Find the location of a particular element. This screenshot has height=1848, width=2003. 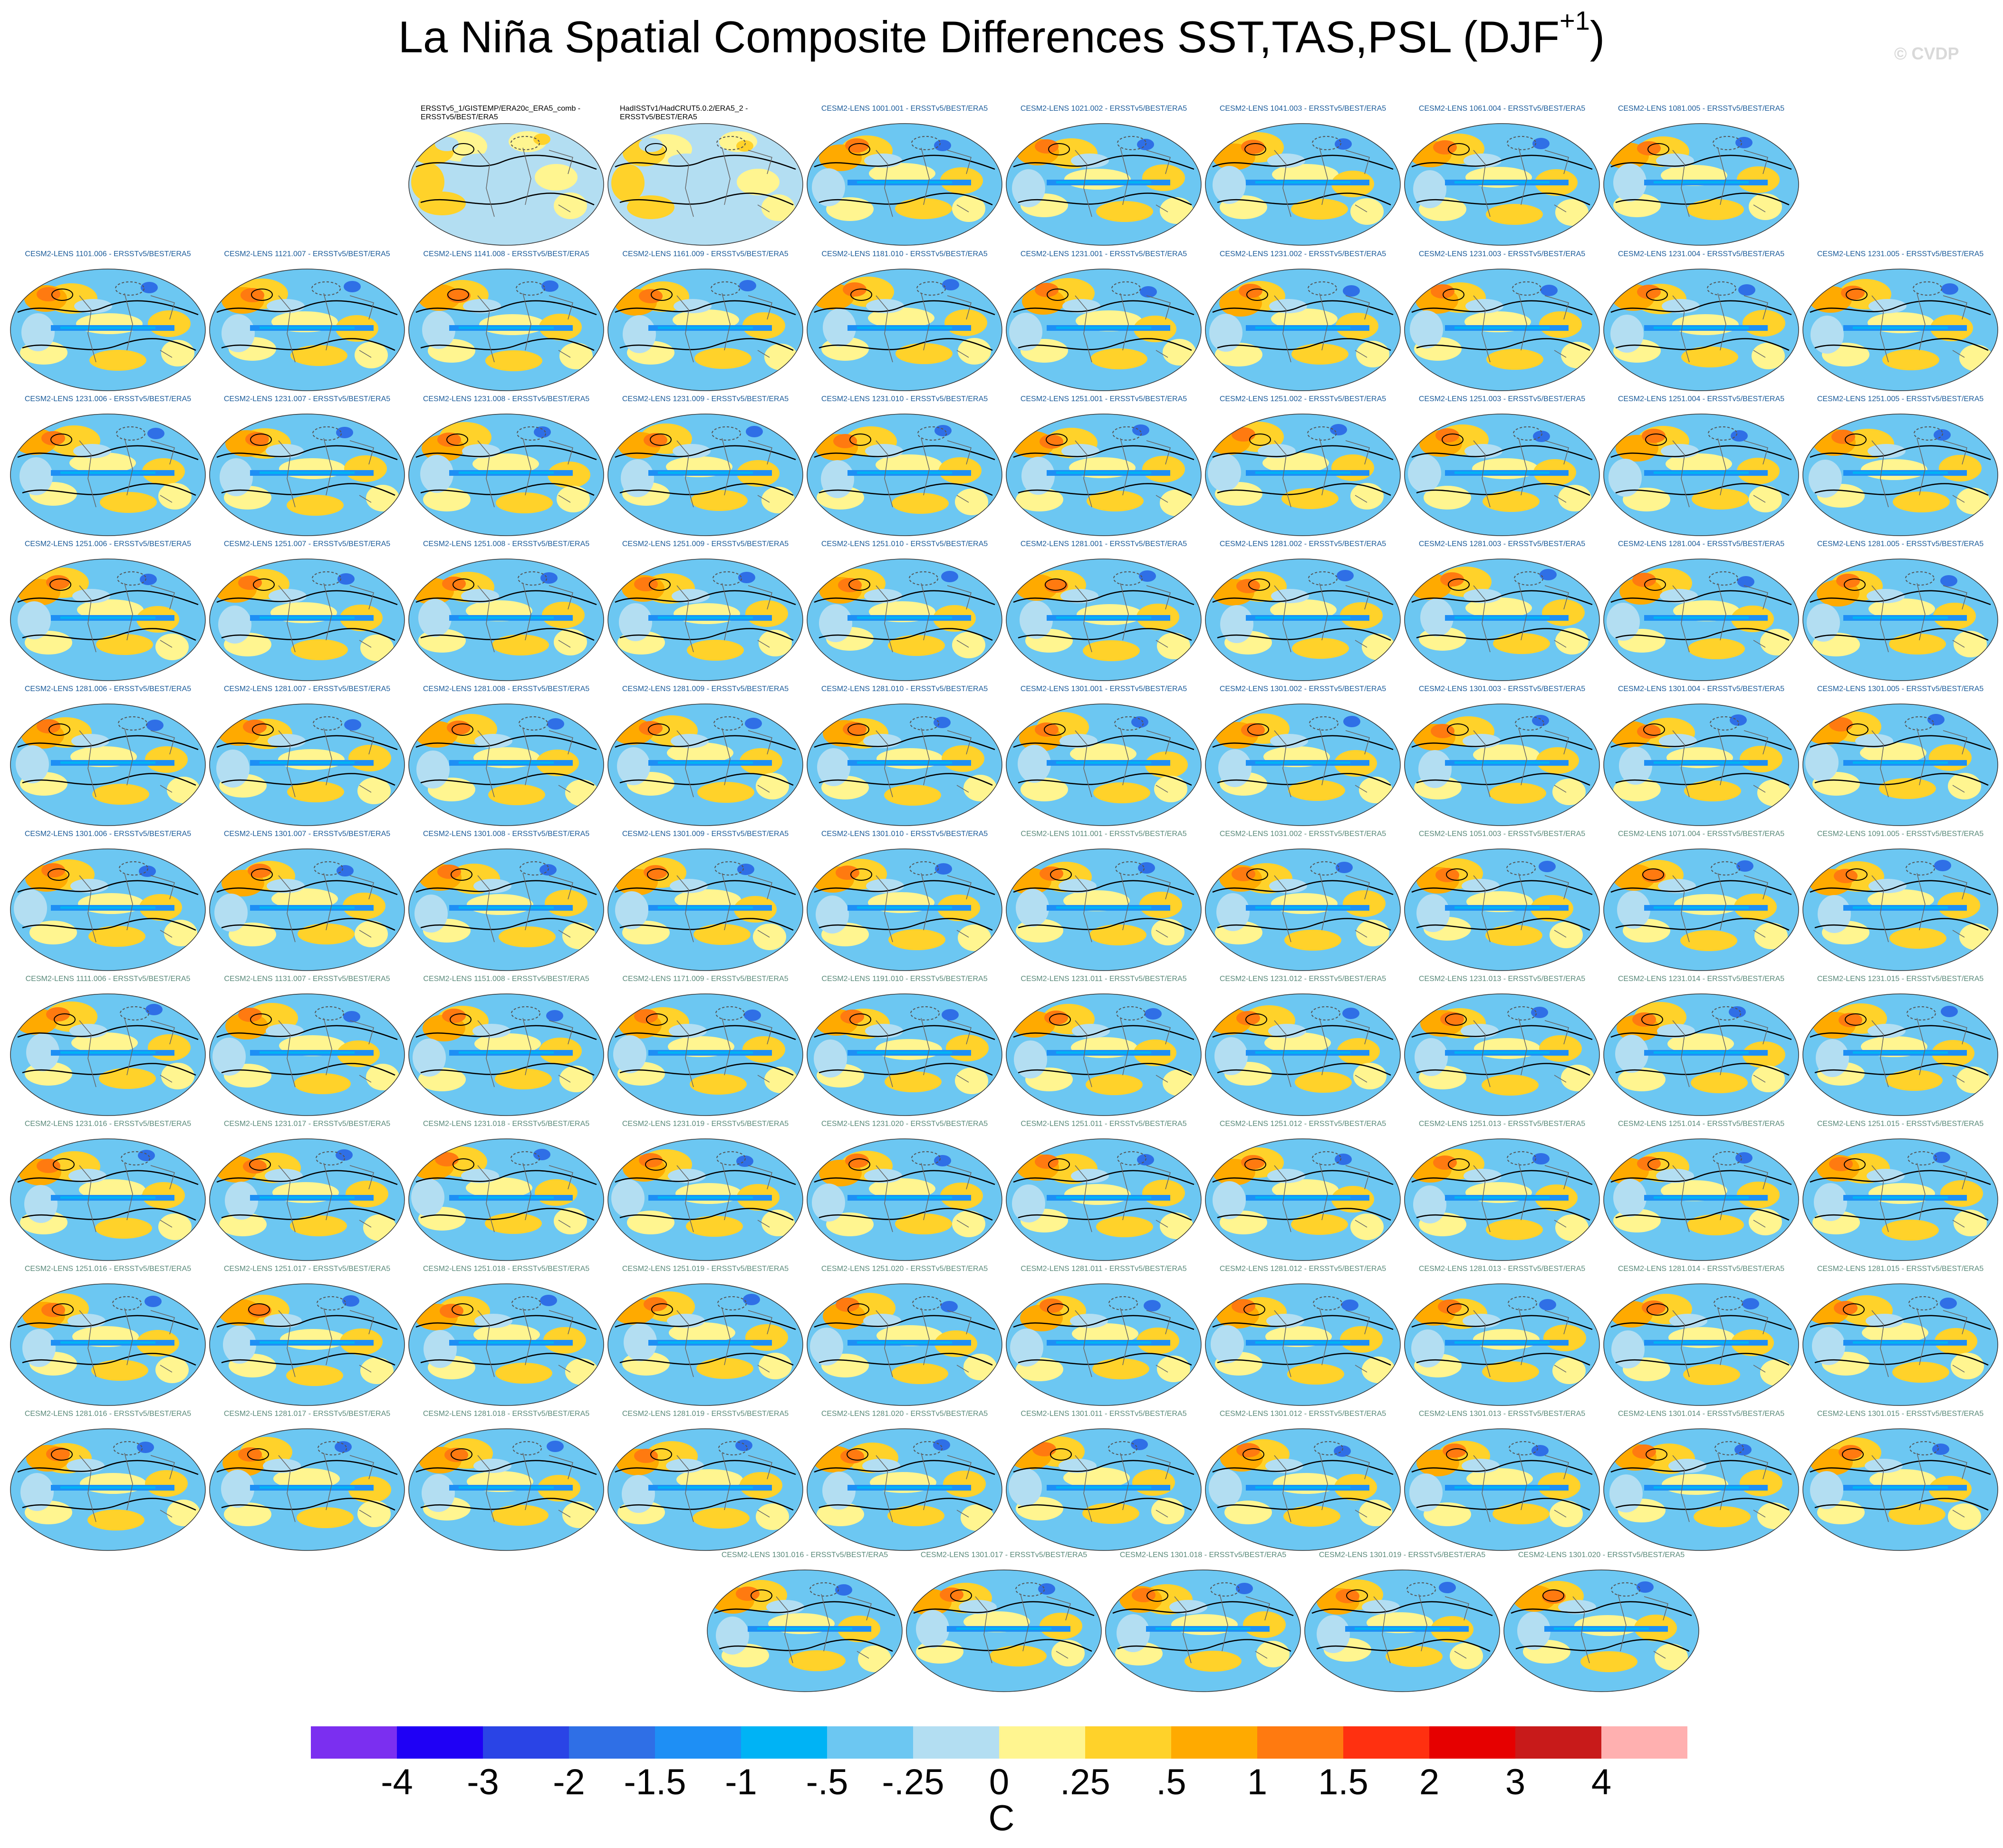

panel-label: CESM2-LENS 1251.005 - ERSSTv5/BEST/ERA5 is located at coordinates (1900, 399).